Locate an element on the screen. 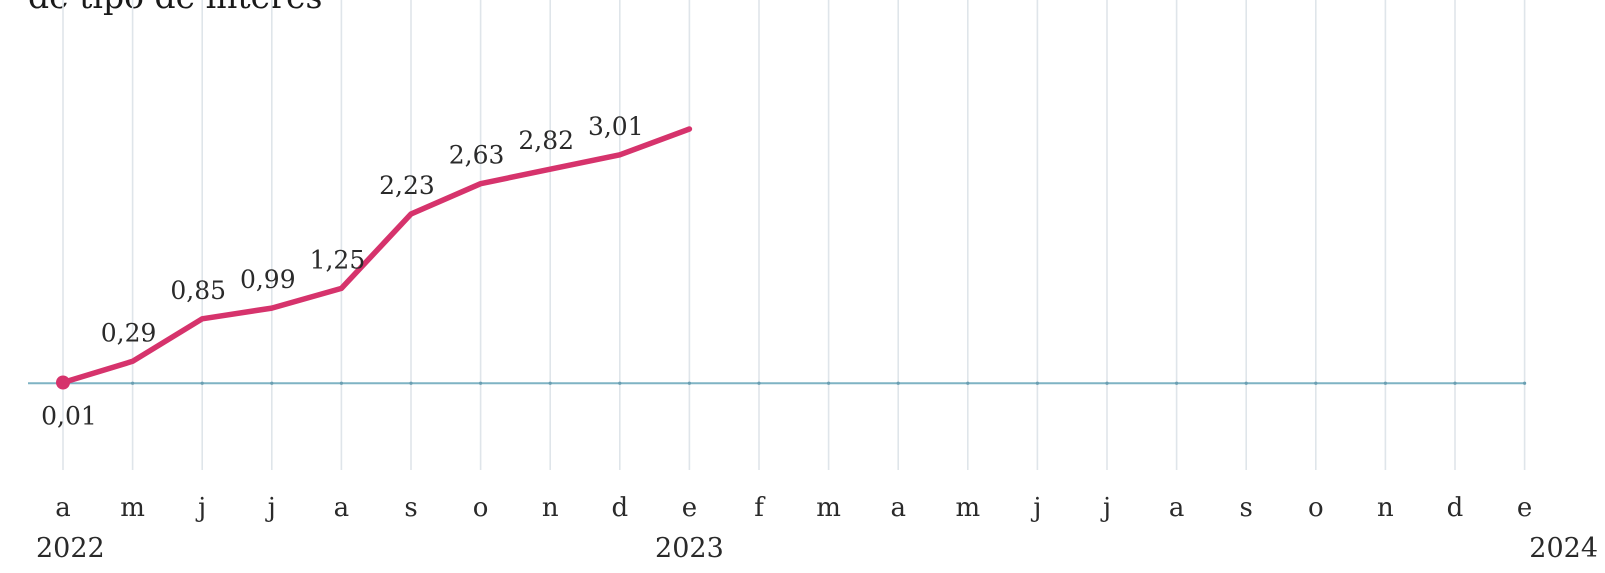  x-tick-label-9: e is located at coordinates (689, 508).